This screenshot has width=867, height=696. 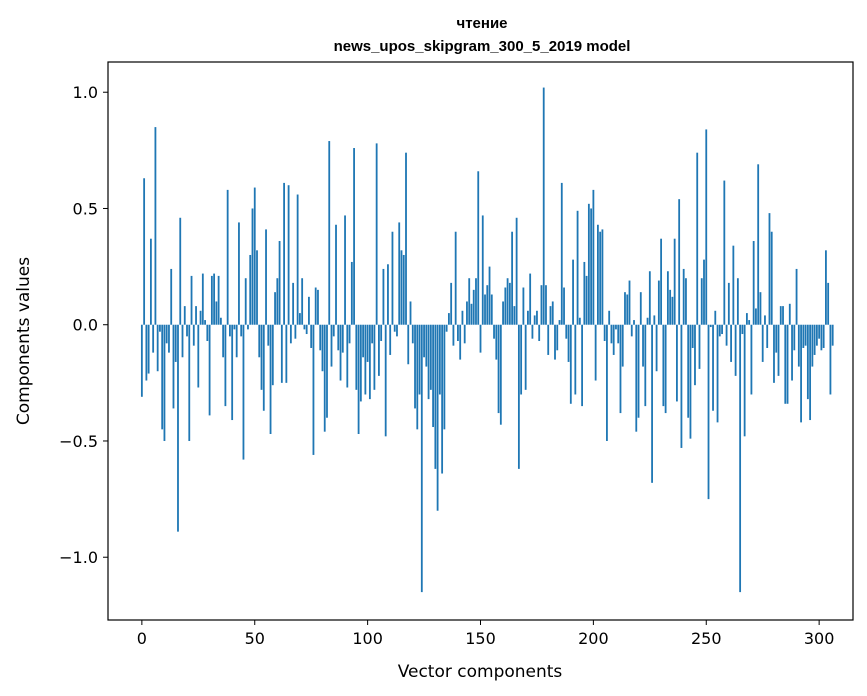 I want to click on x-tick-label: 200, so click(x=593, y=638).